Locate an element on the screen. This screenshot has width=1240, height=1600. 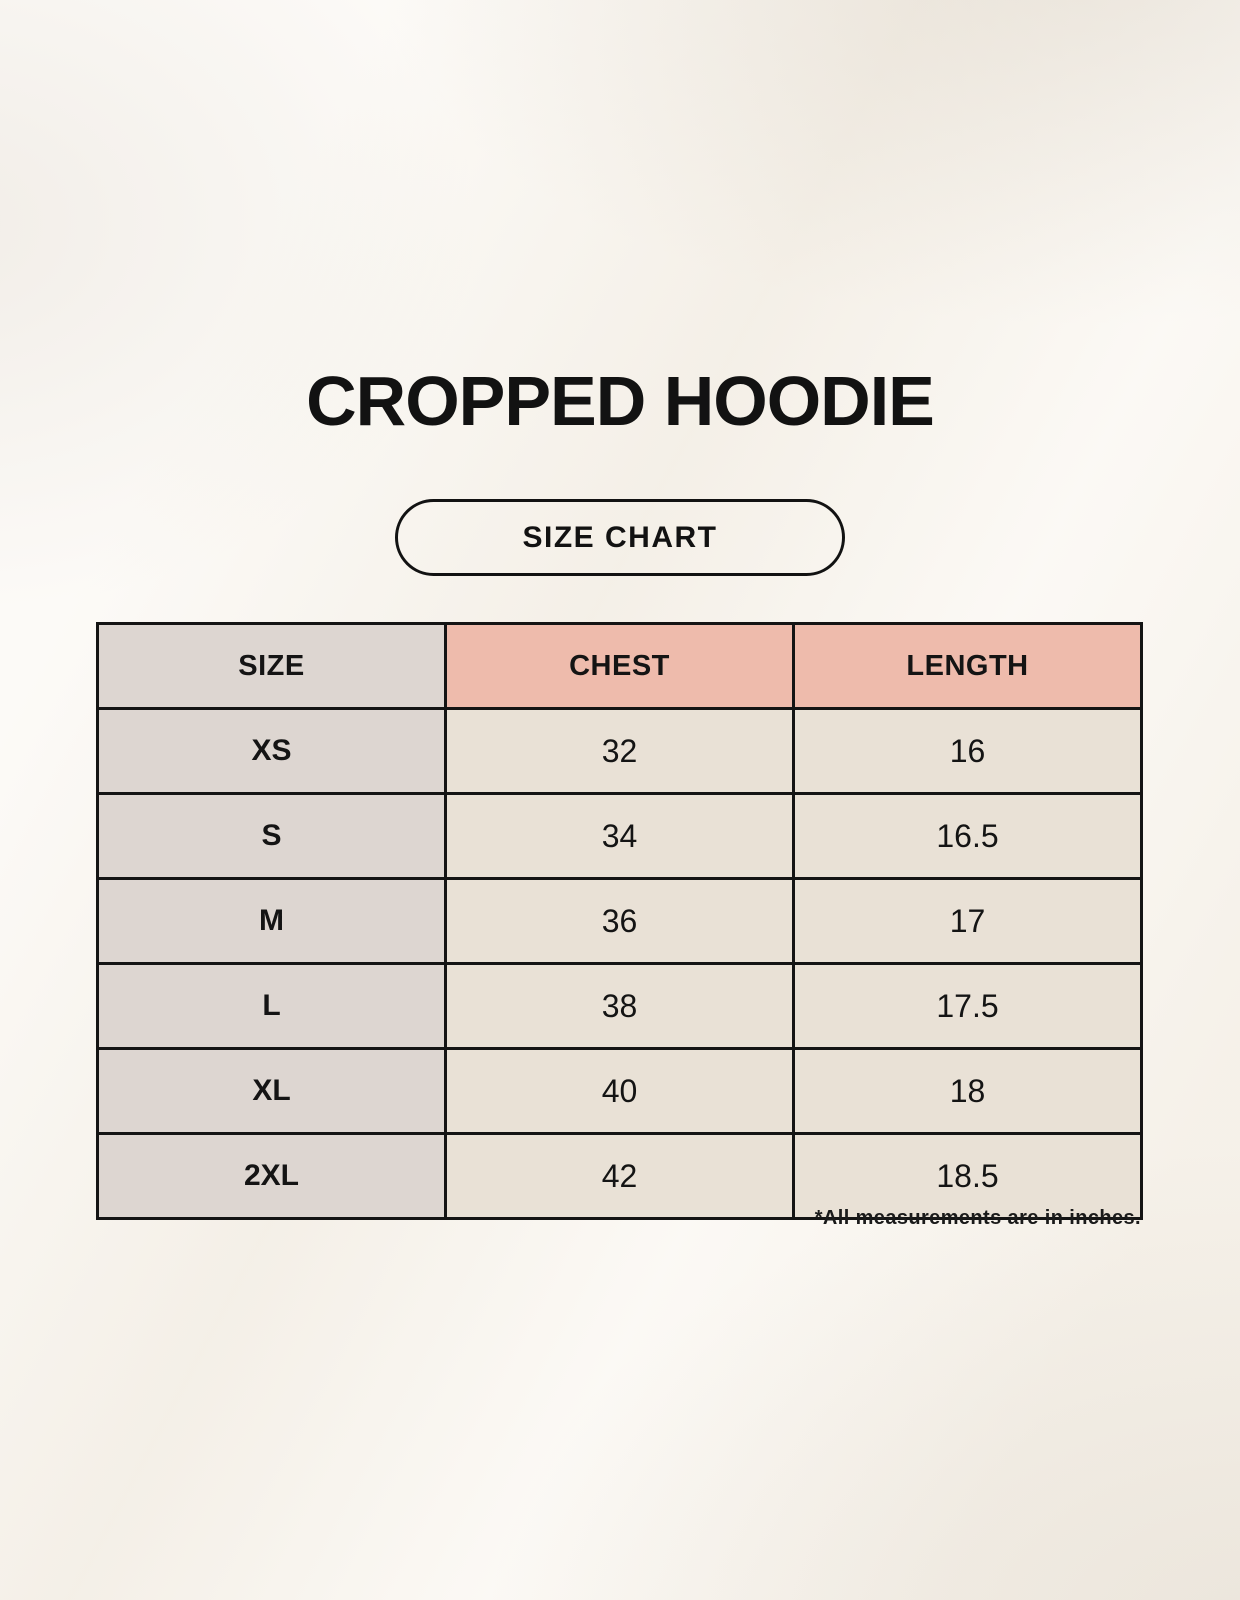
size-table-header: SIZE CHEST LENGTH is located at coordinates (619, 666).